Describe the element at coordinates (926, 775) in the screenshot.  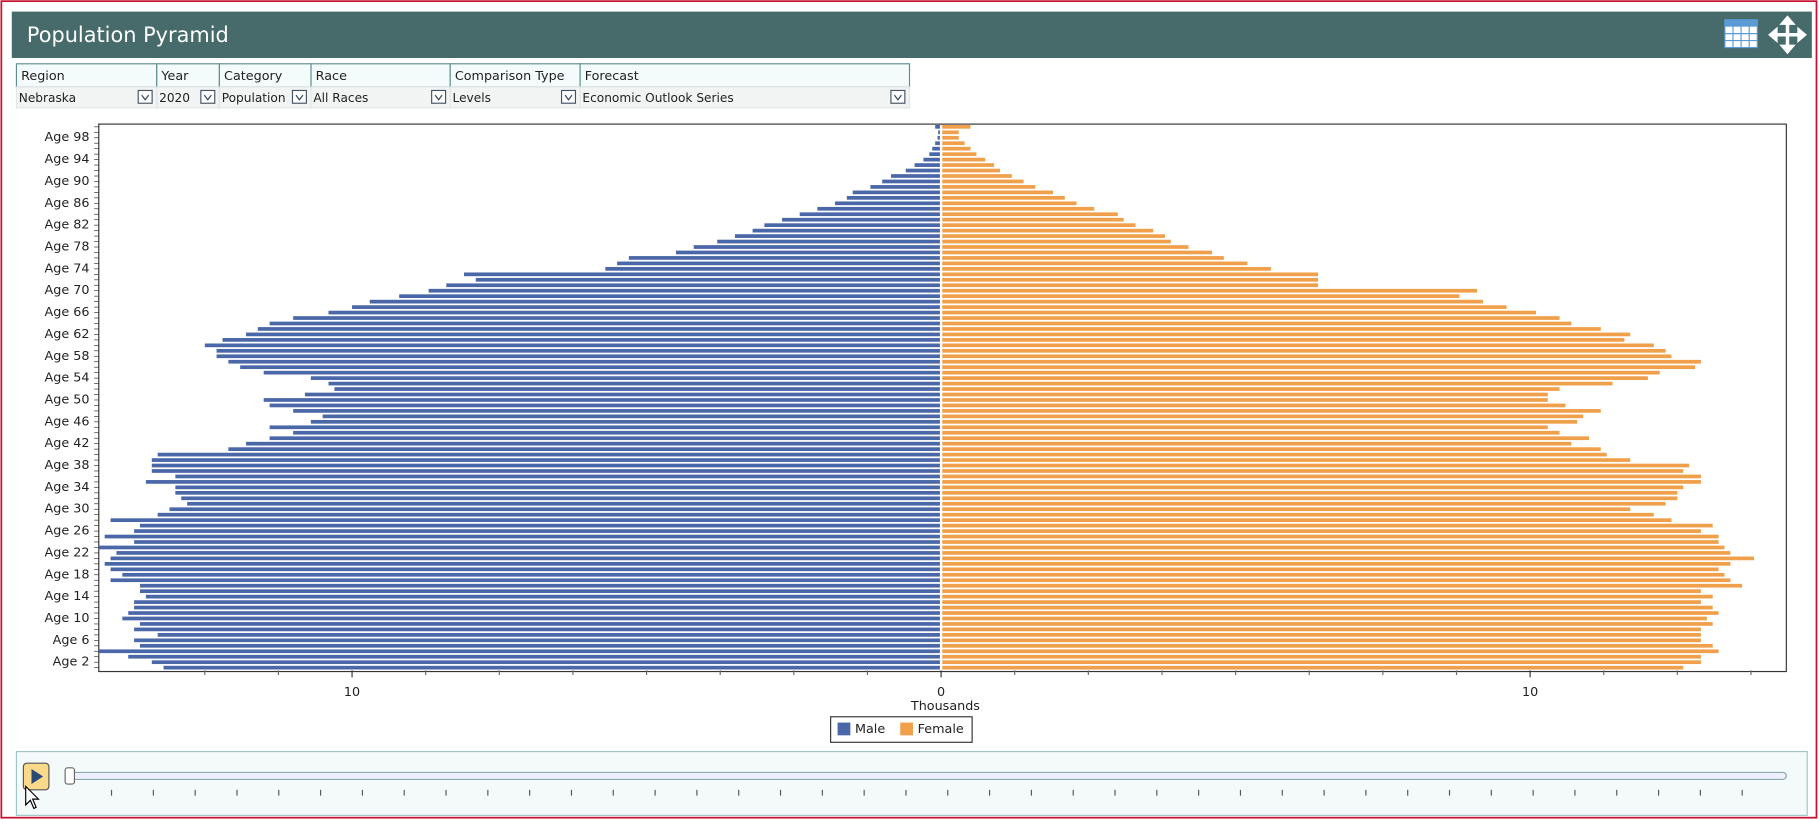
I see `slider-track` at that location.